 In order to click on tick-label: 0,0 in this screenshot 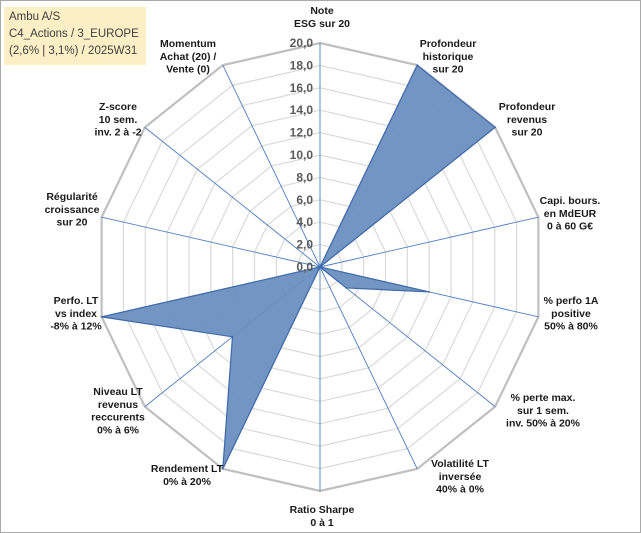, I will do `click(304, 267)`.